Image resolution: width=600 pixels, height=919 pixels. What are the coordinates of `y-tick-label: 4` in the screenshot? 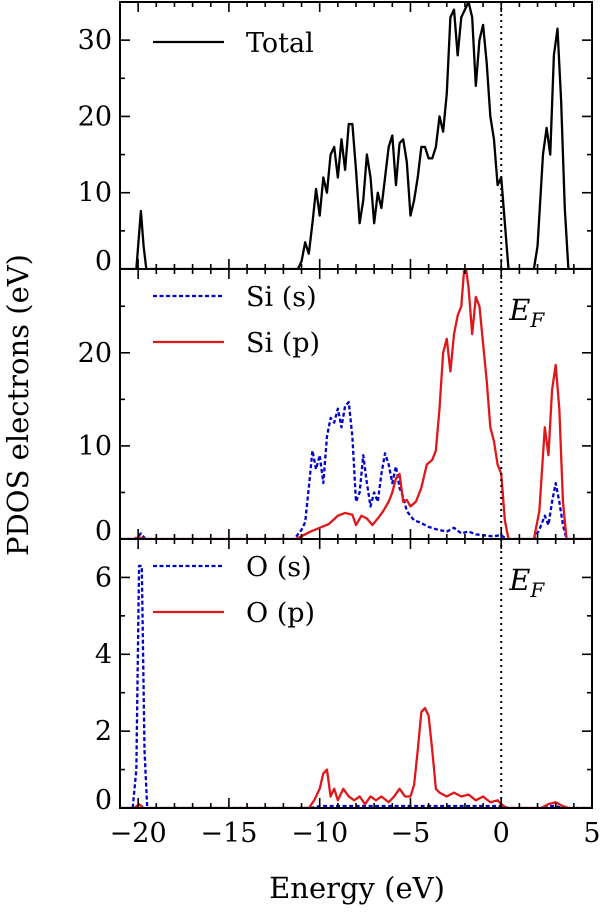 It's located at (103, 654).